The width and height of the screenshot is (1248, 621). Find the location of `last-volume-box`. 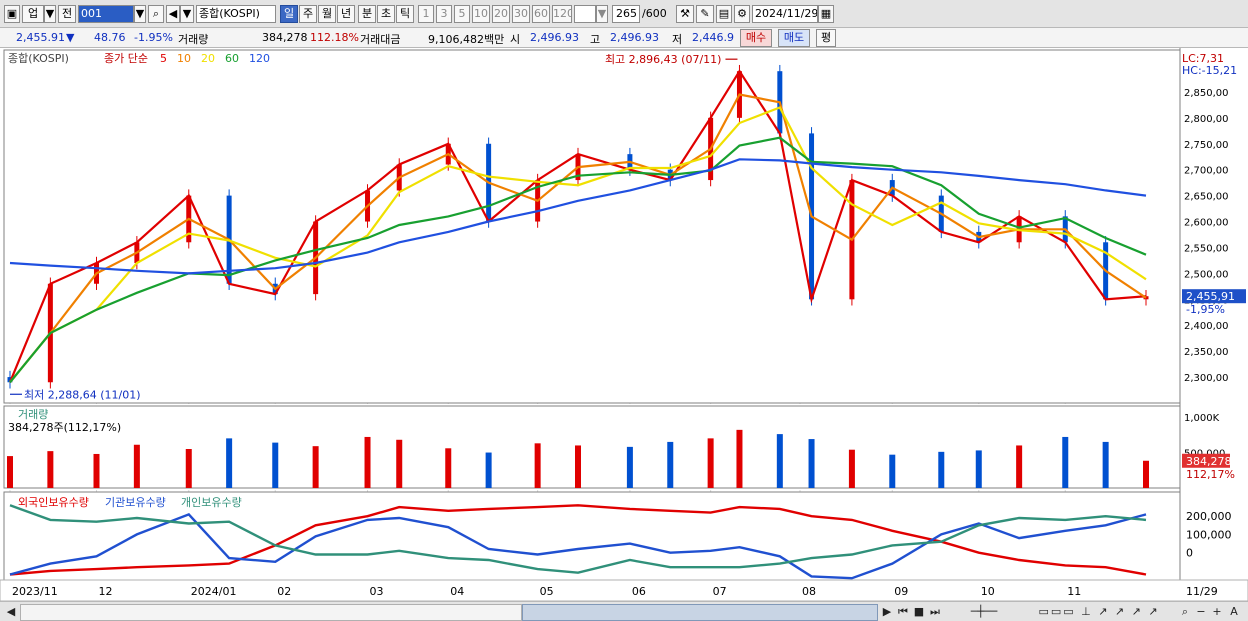

last-volume-box is located at coordinates (1206, 460).